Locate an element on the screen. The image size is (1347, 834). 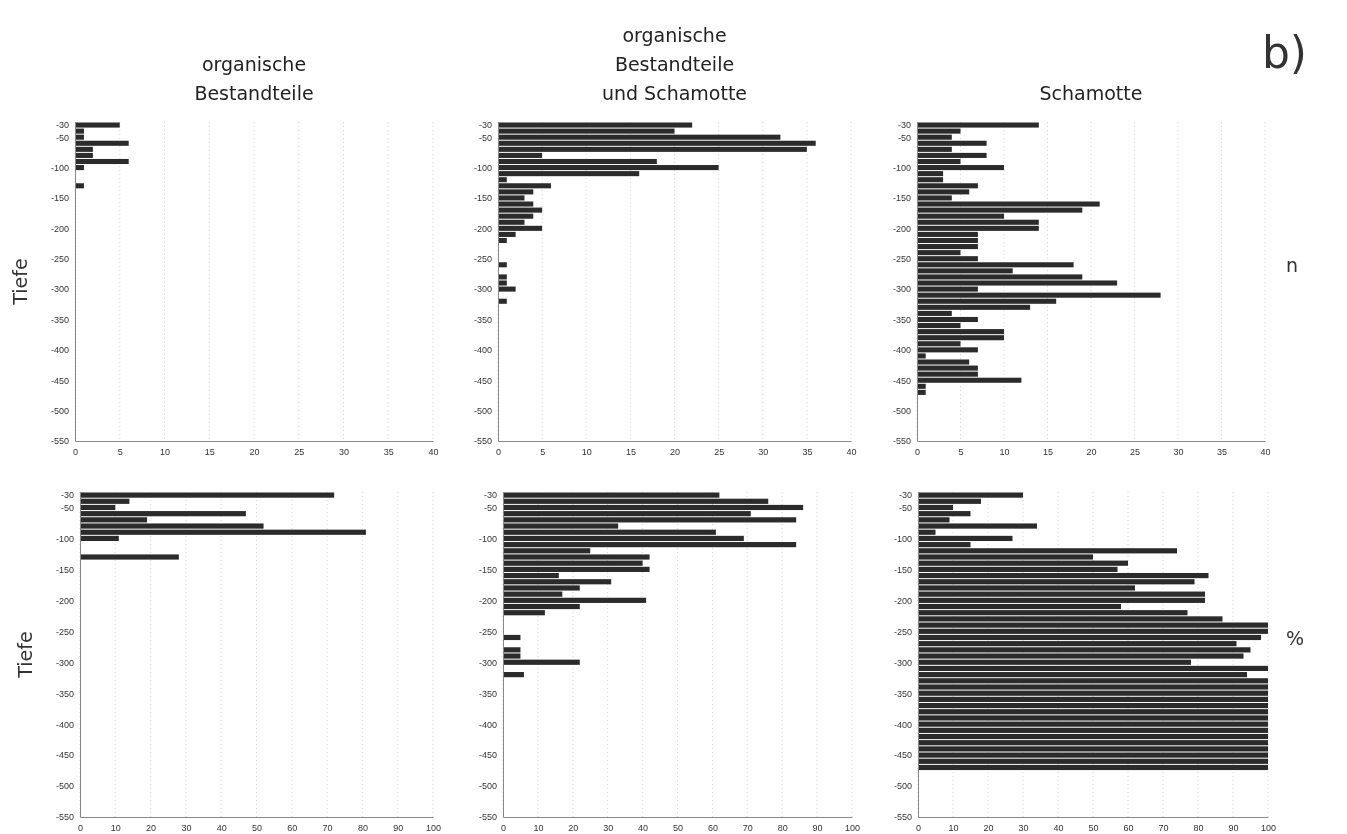
text: b) is located at coordinates (1284, 52).